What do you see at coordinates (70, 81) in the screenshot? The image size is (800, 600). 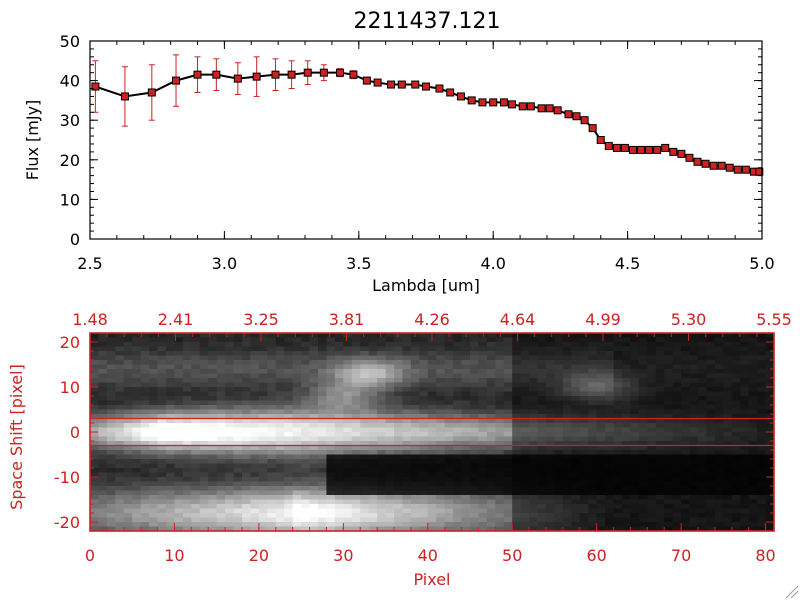 I see `y-tick-label: 40` at bounding box center [70, 81].